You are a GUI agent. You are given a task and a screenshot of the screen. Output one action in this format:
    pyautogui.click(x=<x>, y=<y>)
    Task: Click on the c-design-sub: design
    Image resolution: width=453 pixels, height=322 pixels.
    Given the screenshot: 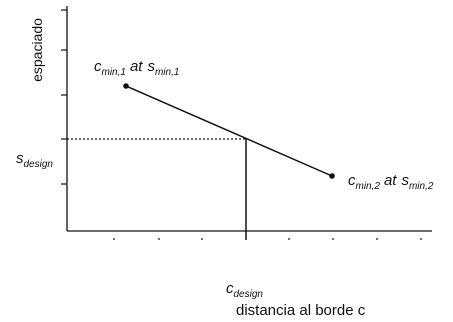 What is the action you would take?
    pyautogui.click(x=249, y=294)
    